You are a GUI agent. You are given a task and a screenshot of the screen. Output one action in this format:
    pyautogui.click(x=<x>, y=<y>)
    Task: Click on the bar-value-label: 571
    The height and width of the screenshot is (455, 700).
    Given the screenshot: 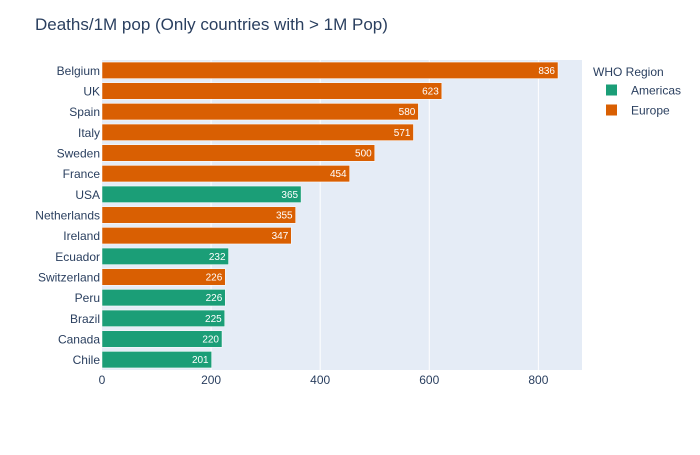 What is the action you would take?
    pyautogui.click(x=402, y=133)
    